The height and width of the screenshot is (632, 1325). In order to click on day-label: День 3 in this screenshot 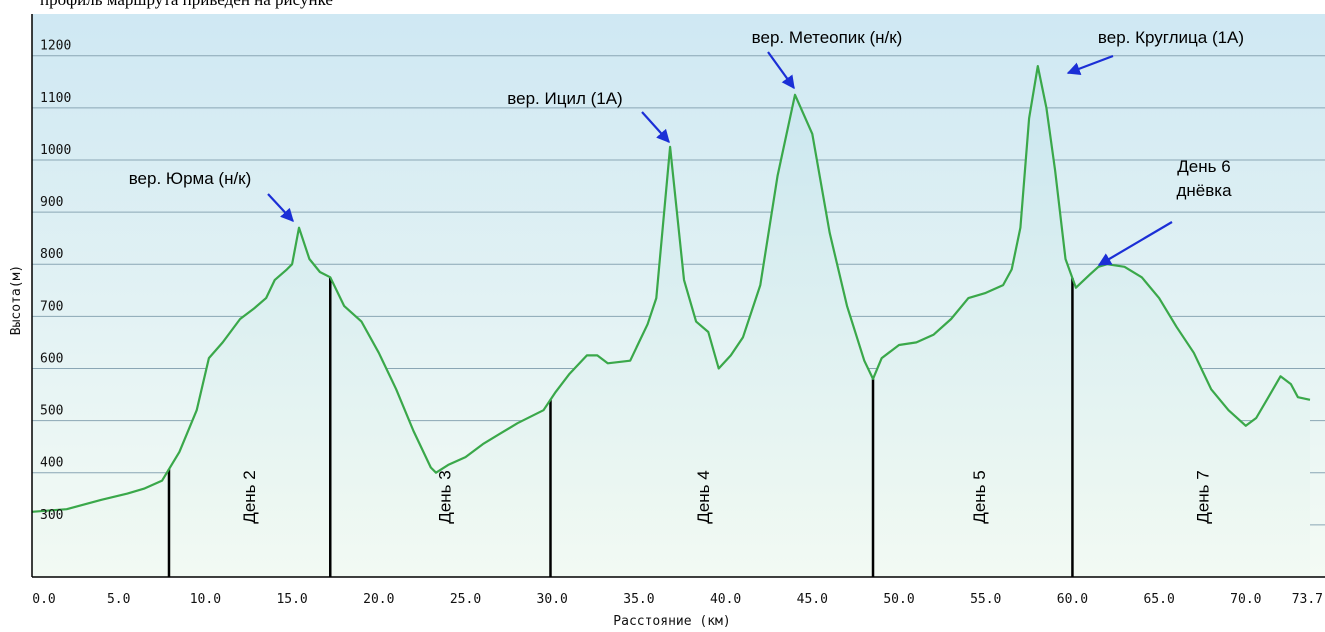, I will do `click(445, 496)`.